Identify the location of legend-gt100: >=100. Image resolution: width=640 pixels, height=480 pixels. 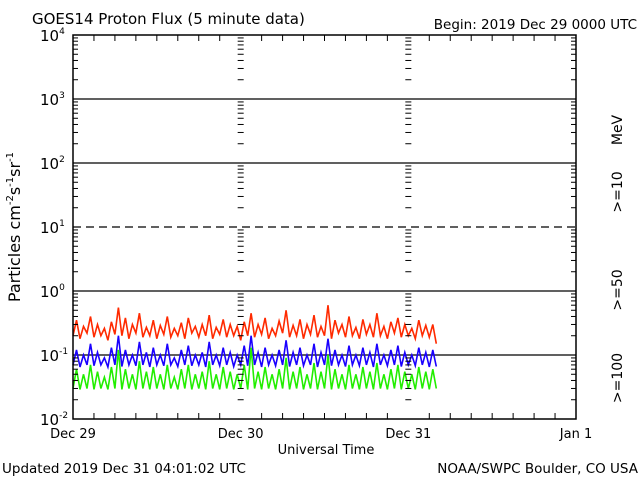
(618, 378).